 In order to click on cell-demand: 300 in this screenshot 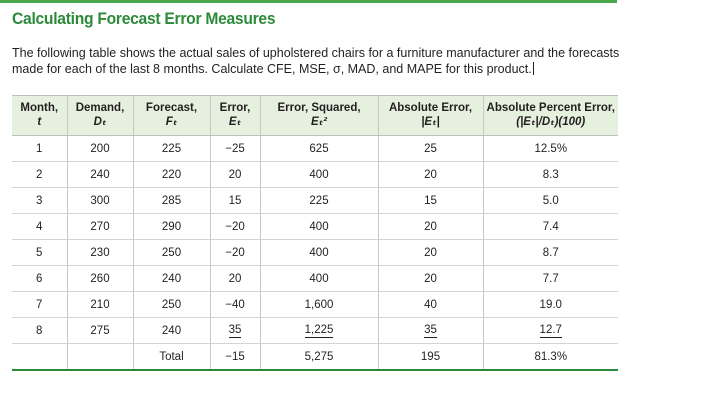, I will do `click(99, 200)`.